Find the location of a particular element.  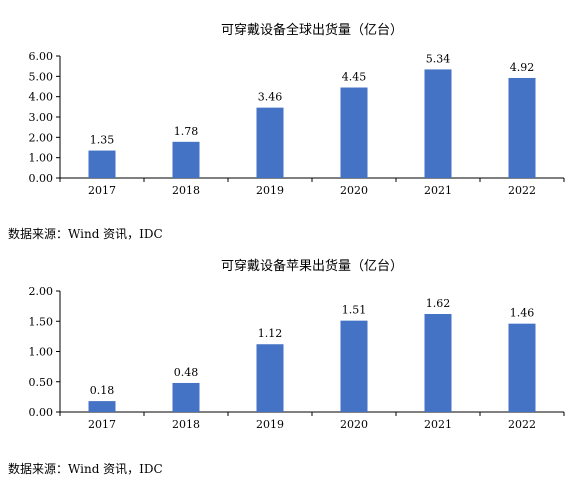

data-label: 1.46 is located at coordinates (522, 313).